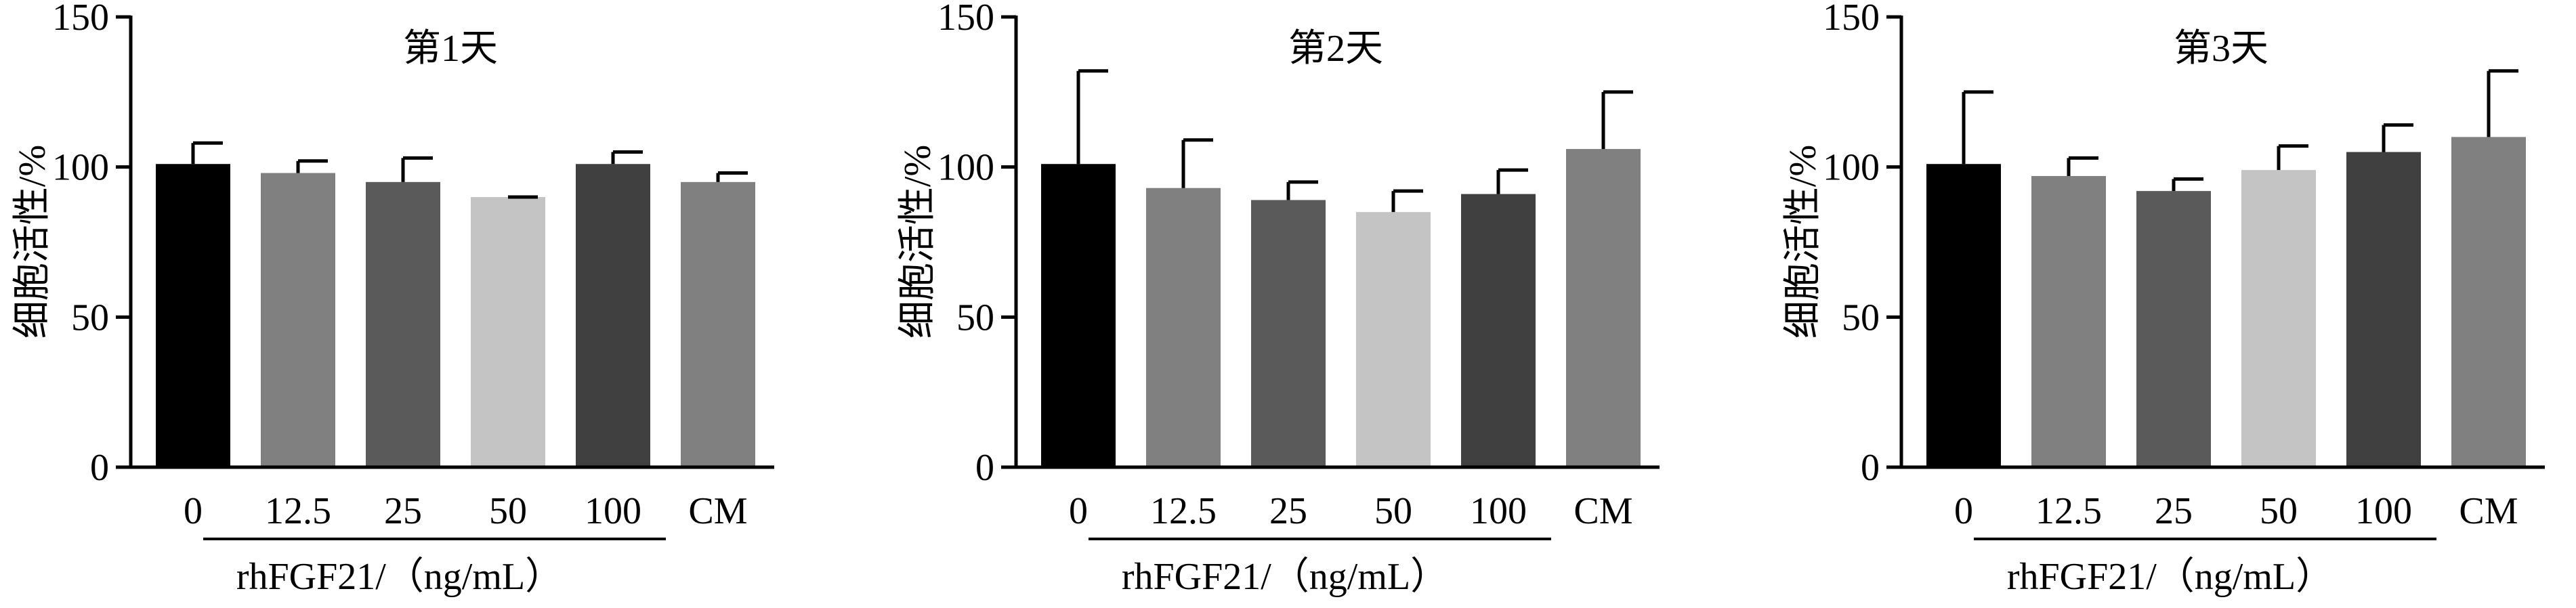  What do you see at coordinates (1335, 49) in the screenshot?
I see `chart-title: 第2天` at bounding box center [1335, 49].